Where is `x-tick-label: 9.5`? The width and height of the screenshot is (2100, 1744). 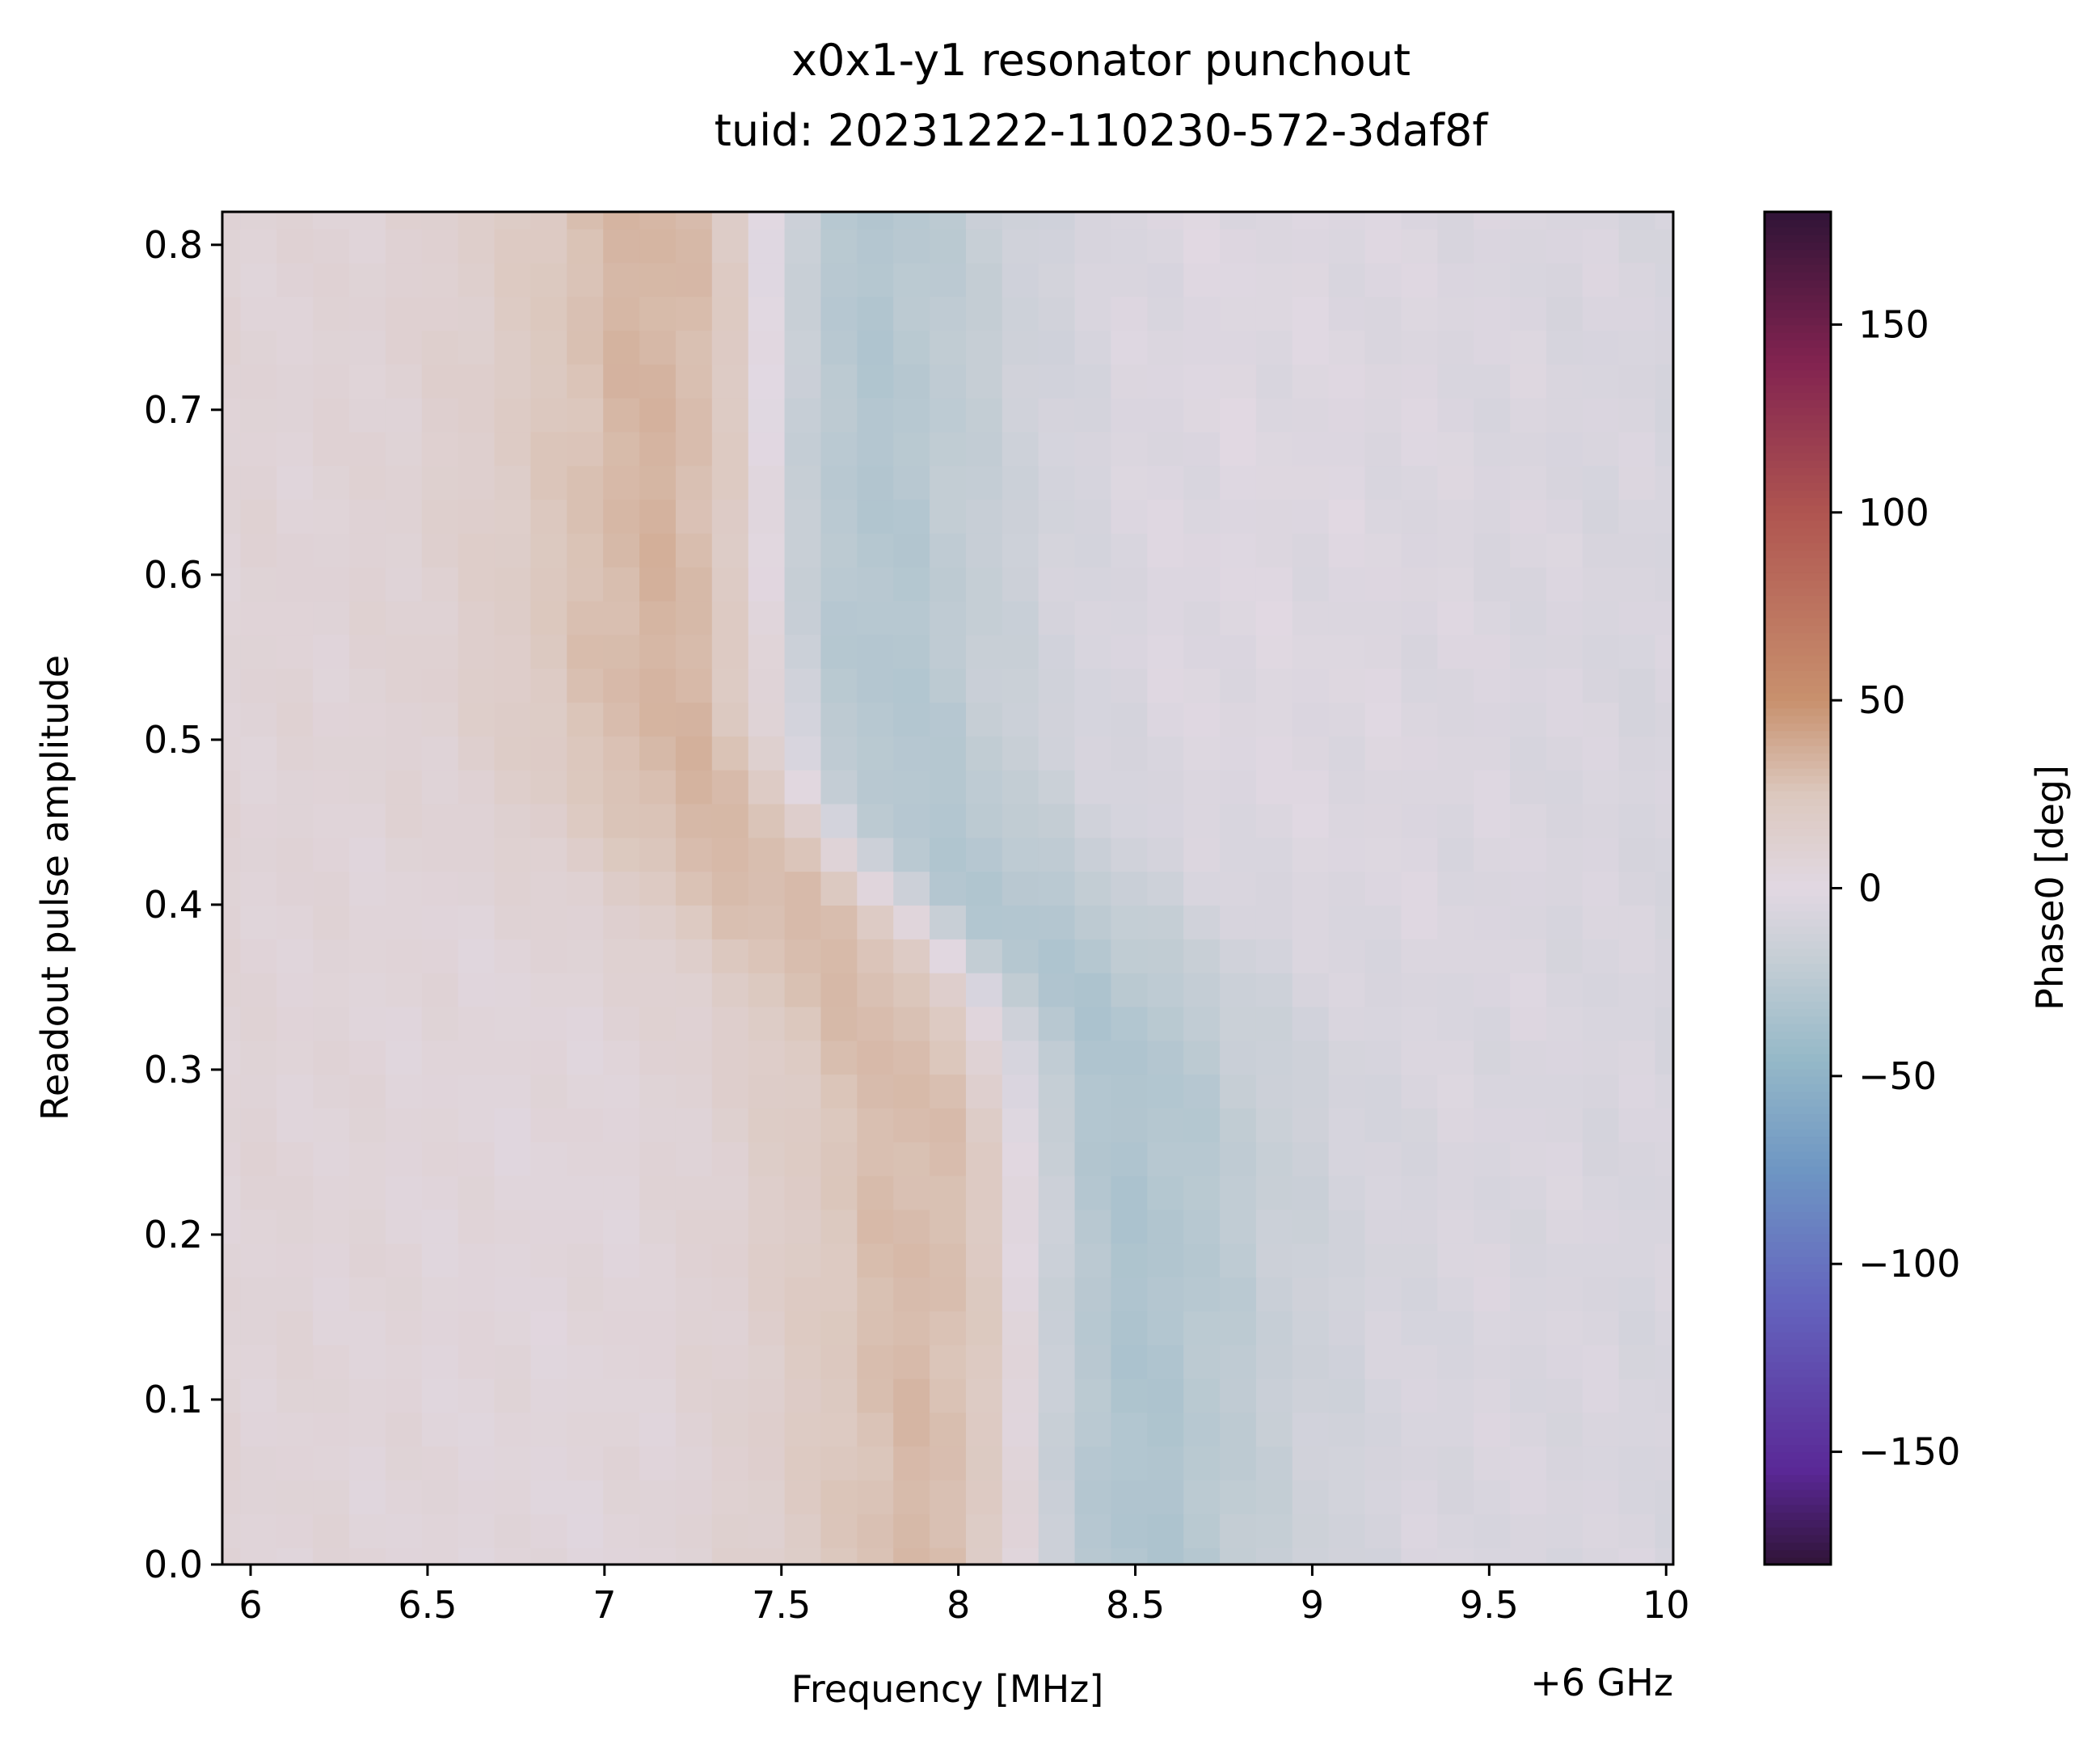 x-tick-label: 9.5 is located at coordinates (1489, 1605).